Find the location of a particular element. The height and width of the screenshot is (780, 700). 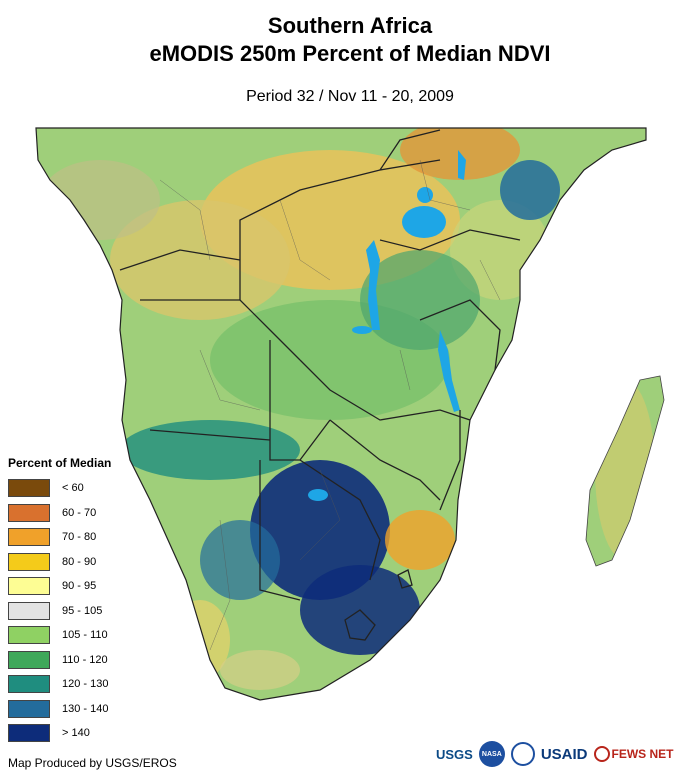

legend-item: 110 - 120 is located at coordinates (68, 660).